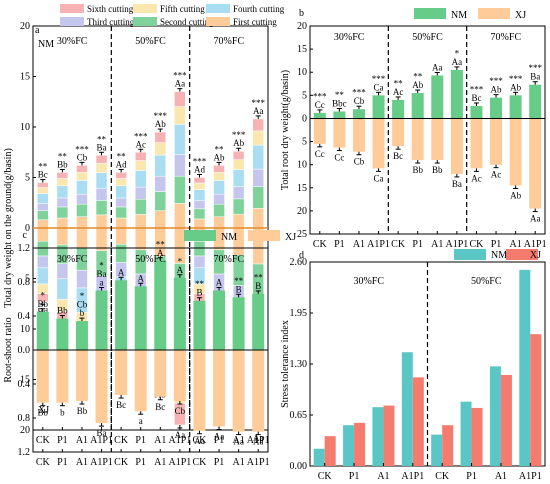 The width and height of the screenshot is (550, 484). Describe the element at coordinates (43, 175) in the screenshot. I see `nm-significance-letter: Bc` at that location.